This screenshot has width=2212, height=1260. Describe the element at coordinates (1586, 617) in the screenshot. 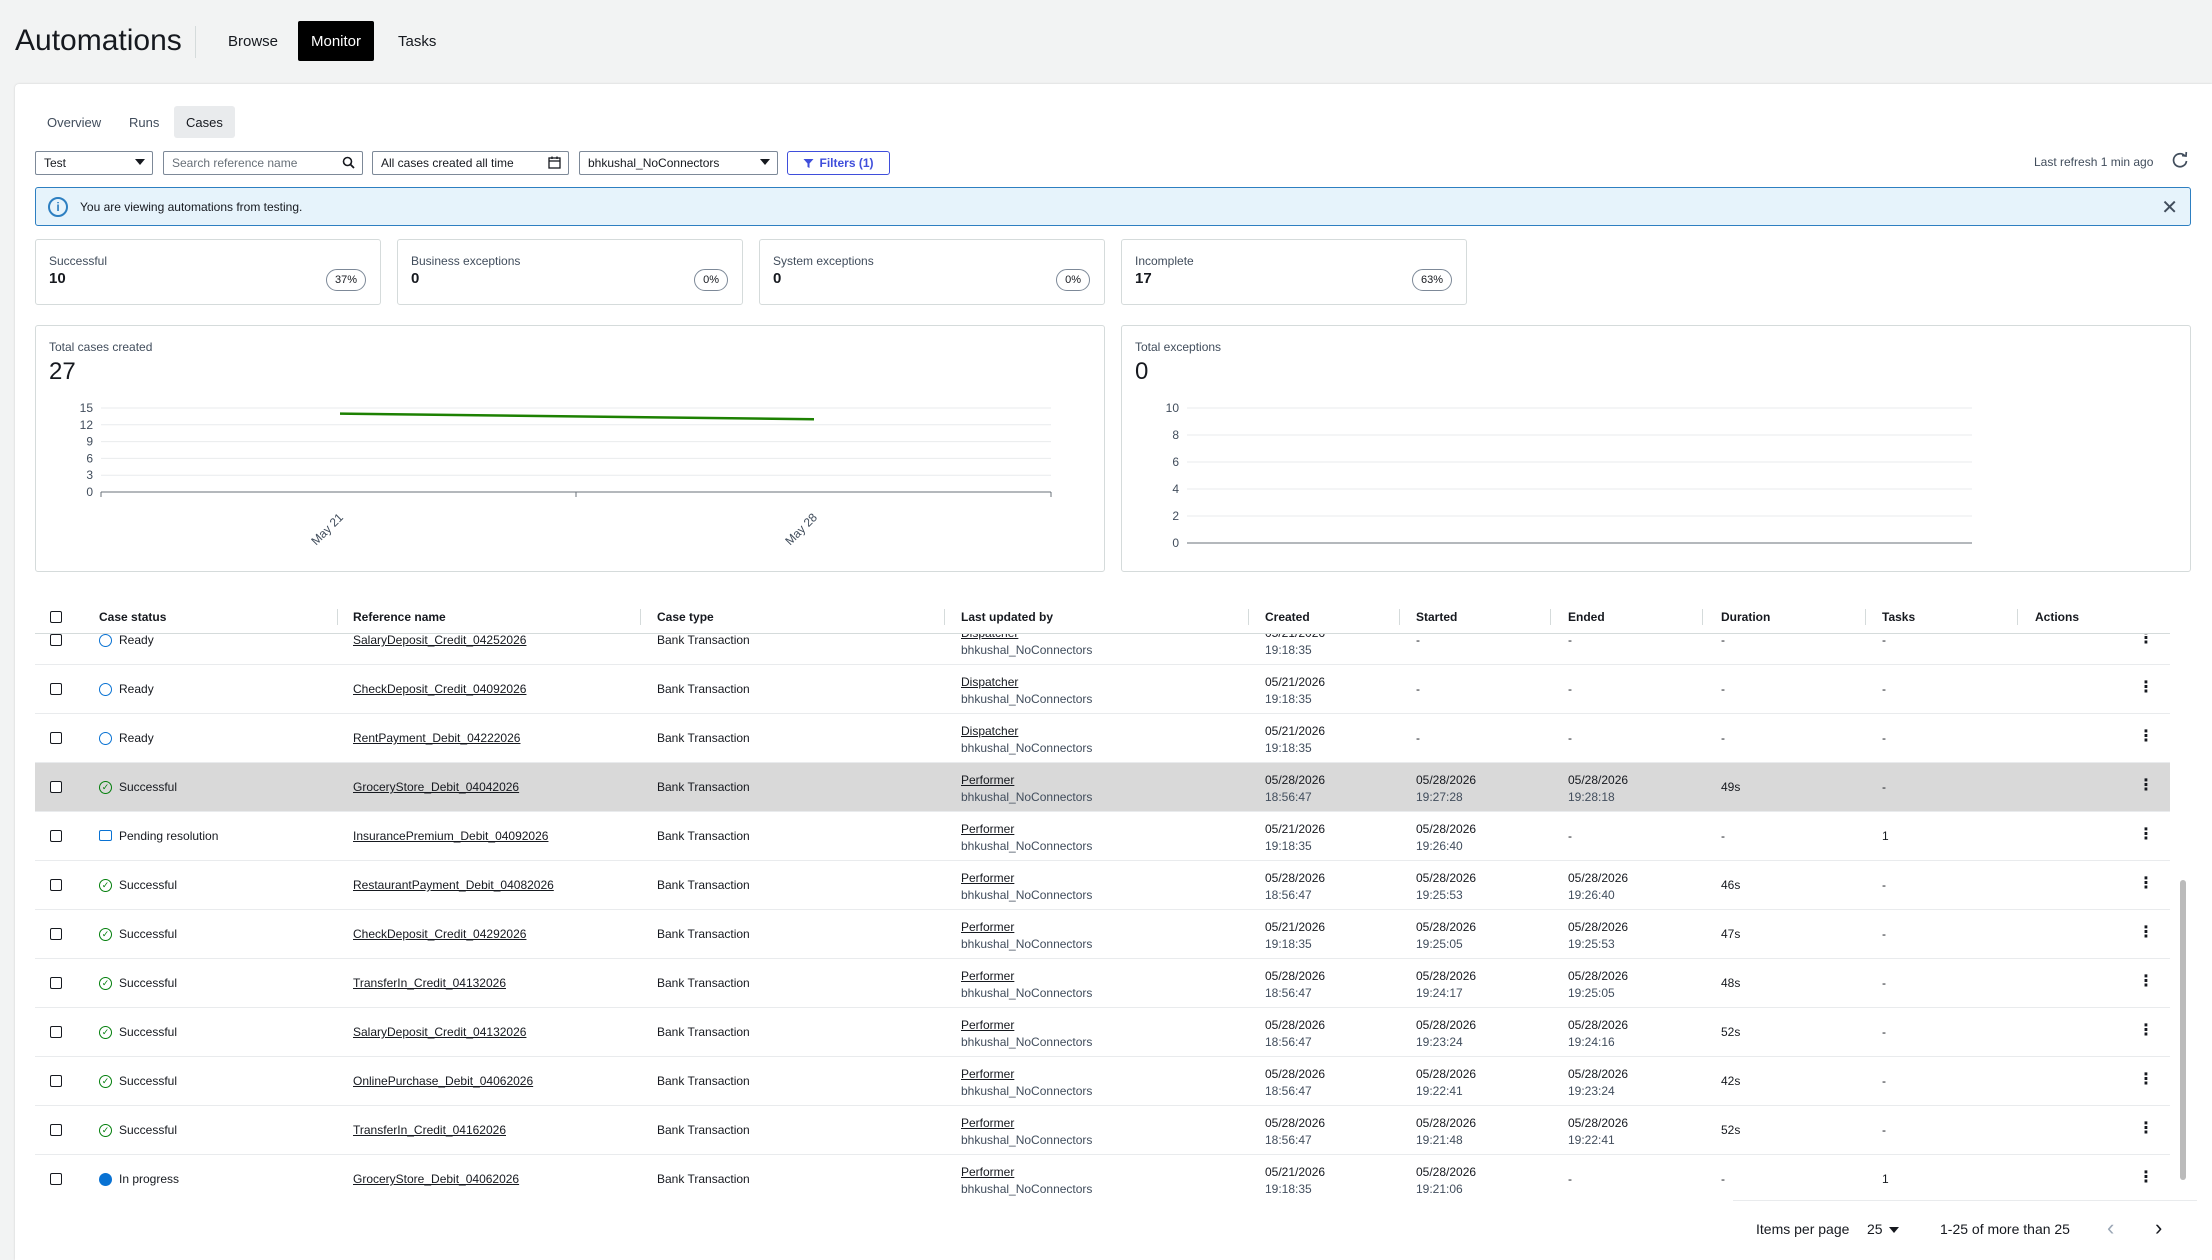

I see `col-ended: Ended` at that location.